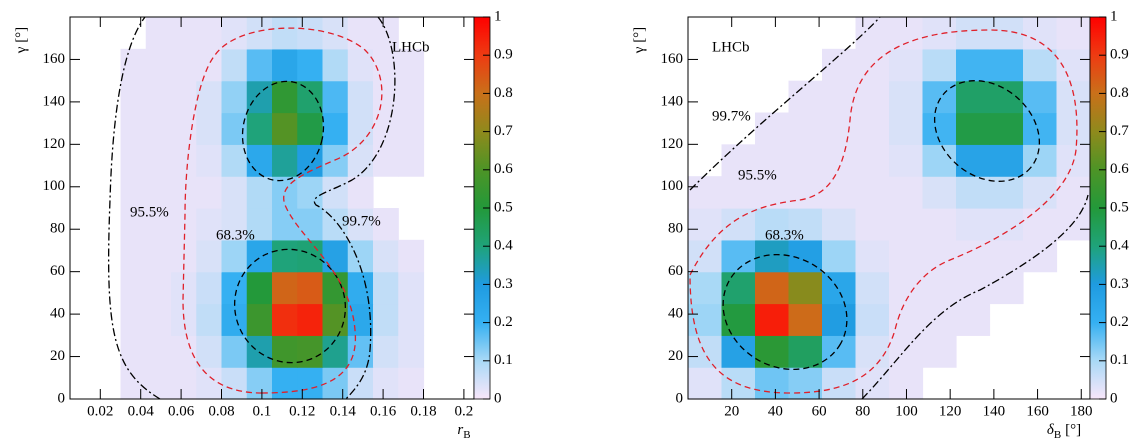  What do you see at coordinates (672, 186) in the screenshot?
I see `y-tick-label: 100` at bounding box center [672, 186].